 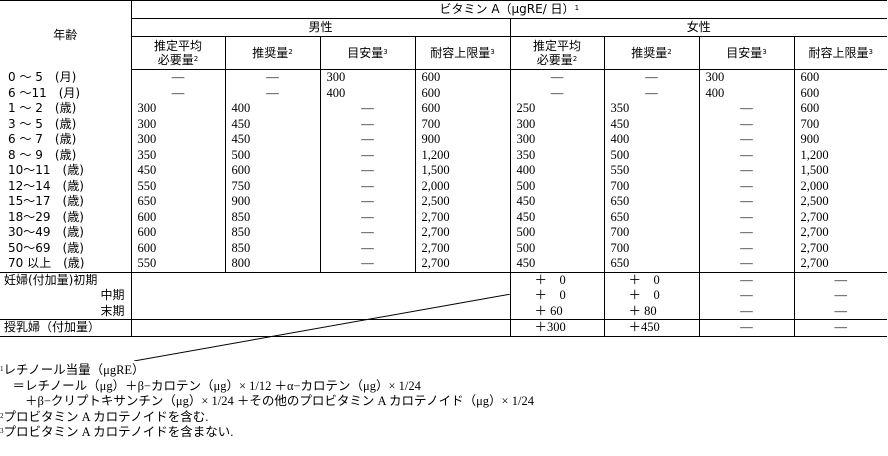 I want to click on table-row: 8 ～ 9 (歳) 350 500—1,200 350 500—1,200, so click(x=443, y=155).